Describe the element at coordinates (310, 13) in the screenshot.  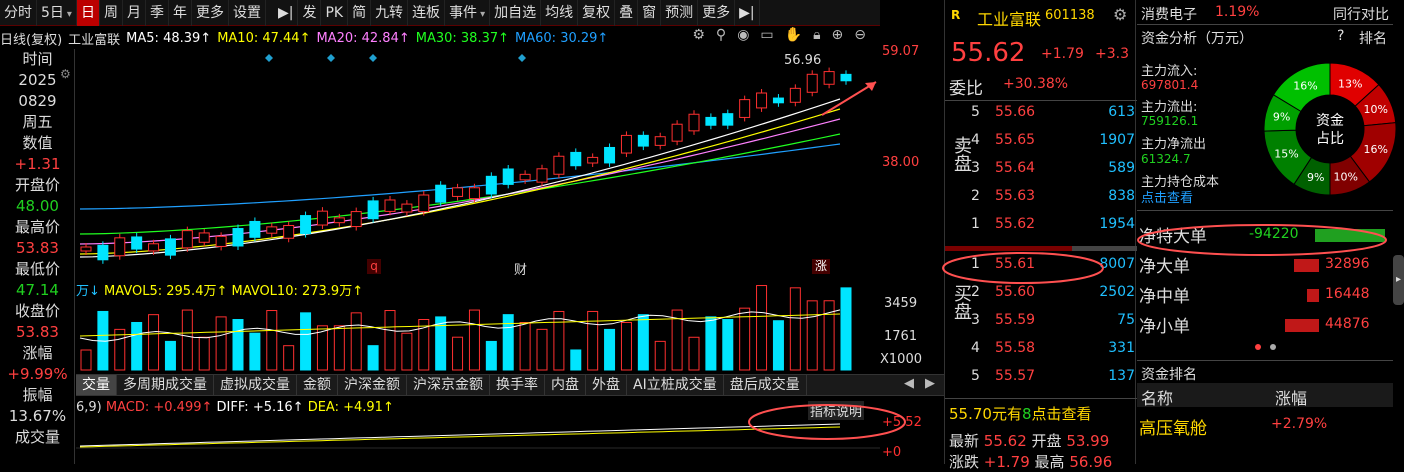
I see `tool-item-0: 发` at that location.